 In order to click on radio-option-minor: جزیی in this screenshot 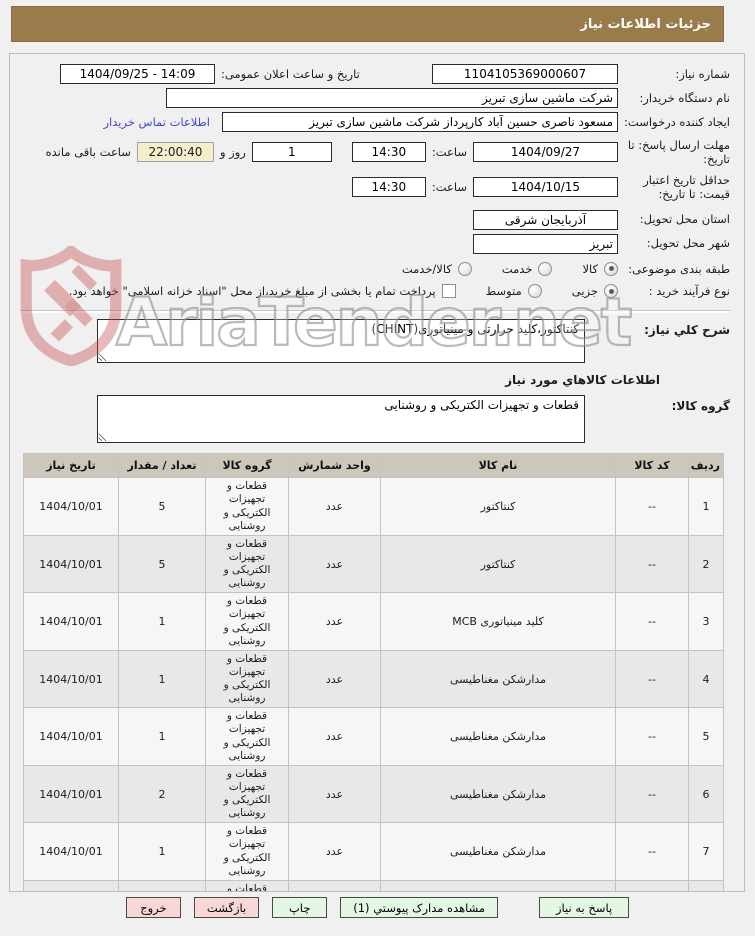, I will do `click(594, 291)`.